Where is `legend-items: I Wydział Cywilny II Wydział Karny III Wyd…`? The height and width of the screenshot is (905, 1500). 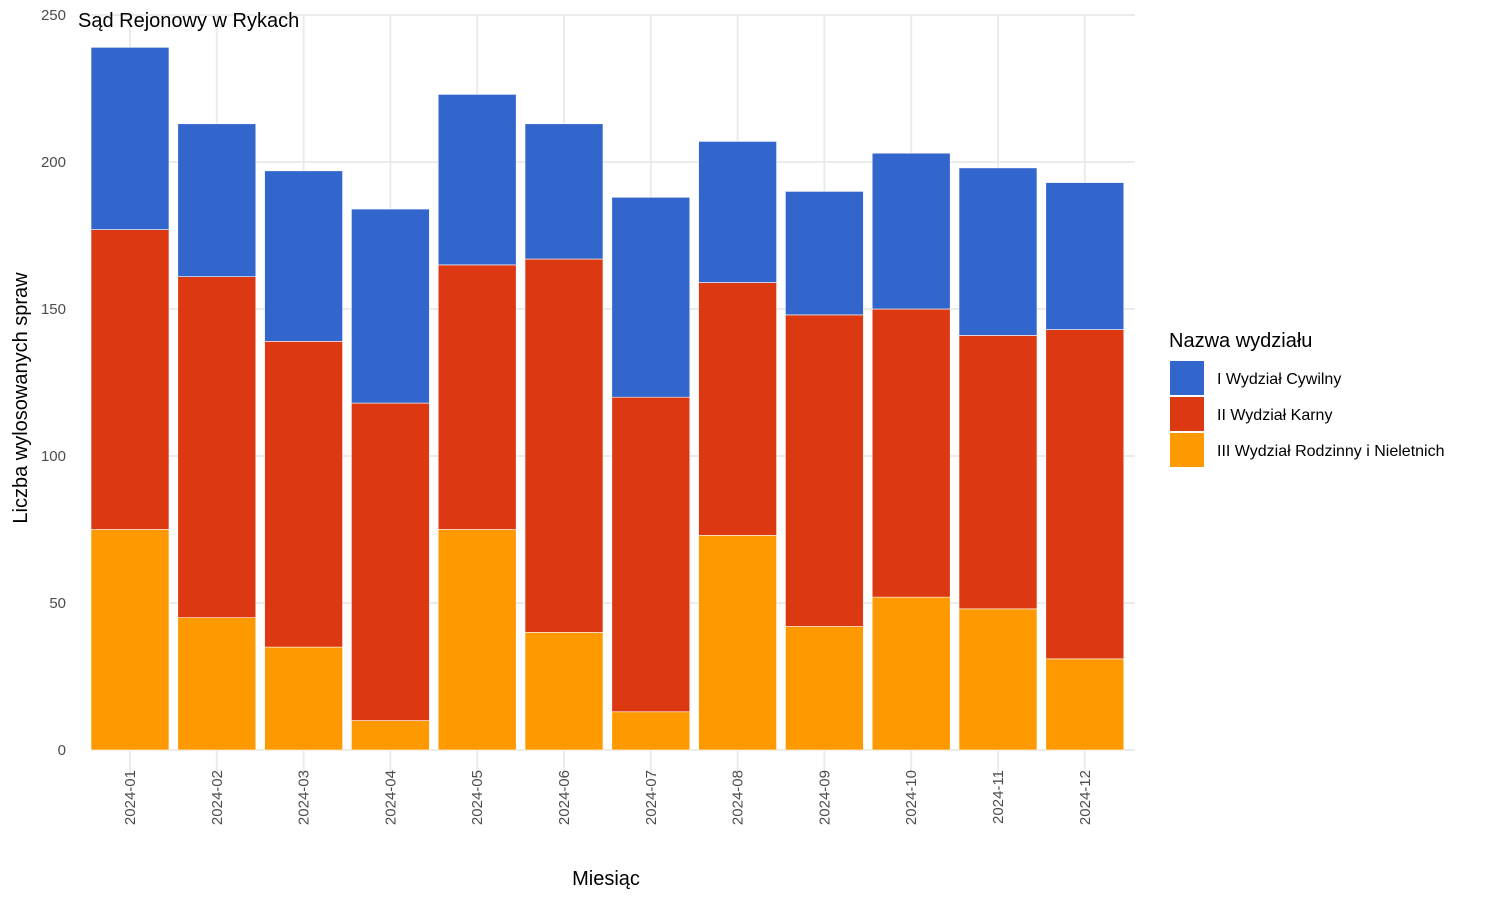 legend-items: I Wydział Cywilny II Wydział Karny III Wyd… is located at coordinates (1307, 414).